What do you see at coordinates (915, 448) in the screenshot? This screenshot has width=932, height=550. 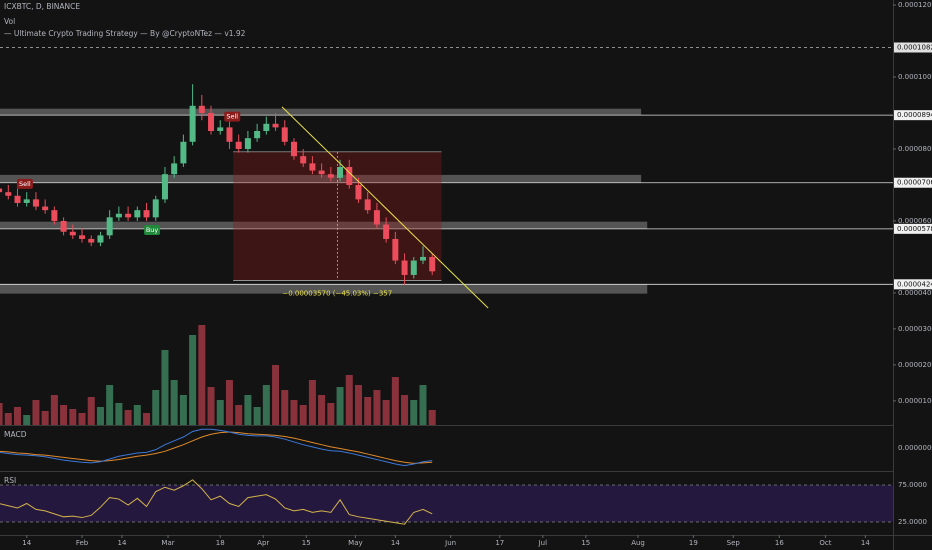 I see `macd-tick-label: 0.00000000` at bounding box center [915, 448].